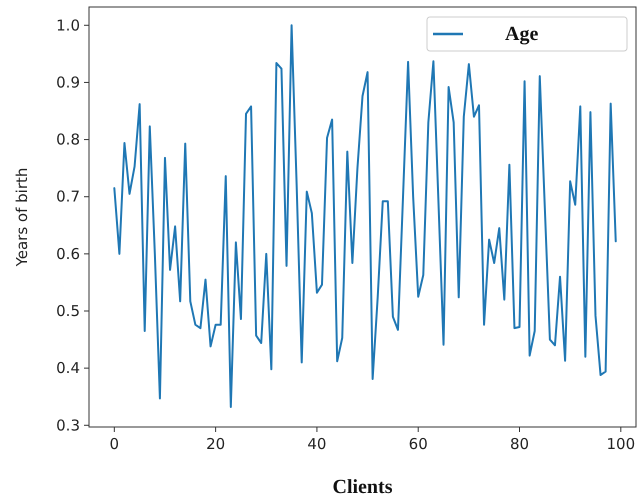  I want to click on x-tick-label: 100, so click(621, 444).